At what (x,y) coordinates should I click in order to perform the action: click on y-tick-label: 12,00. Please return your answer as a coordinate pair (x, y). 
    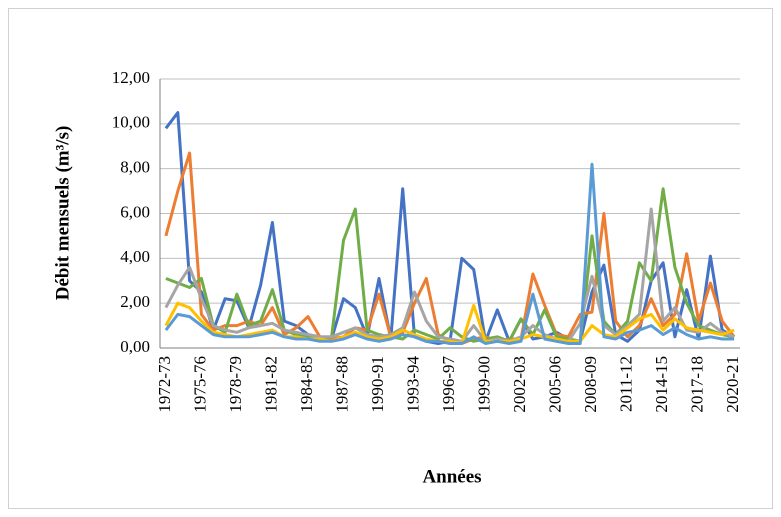
    Looking at the image, I should click on (131, 77).